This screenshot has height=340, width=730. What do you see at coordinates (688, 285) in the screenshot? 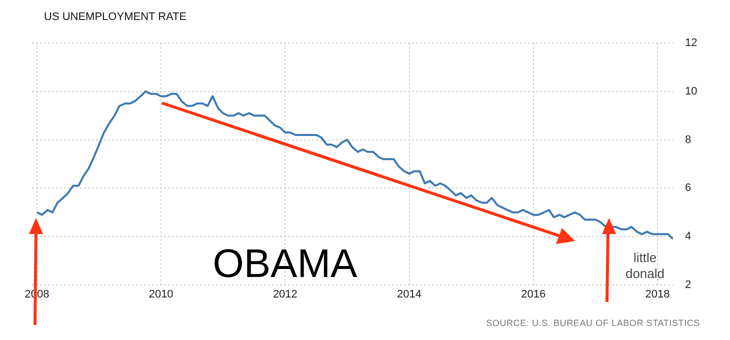
I see `y-tick-label: 2` at bounding box center [688, 285].